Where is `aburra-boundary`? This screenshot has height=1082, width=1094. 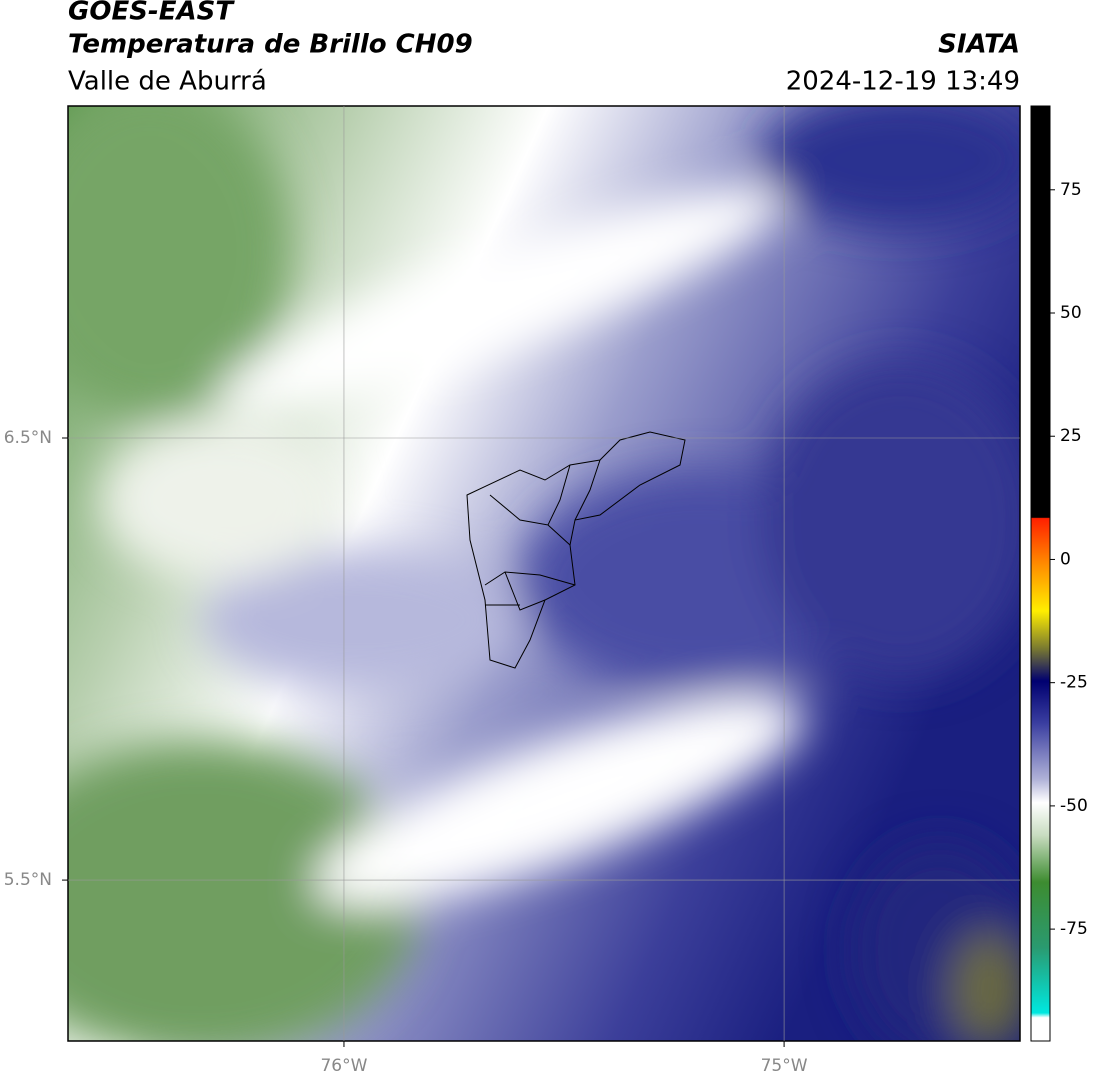
aburra-boundary is located at coordinates (576, 550).